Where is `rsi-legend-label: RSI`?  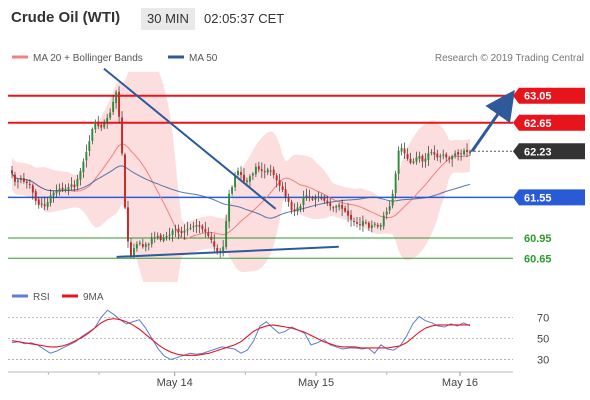
rsi-legend-label: RSI is located at coordinates (41, 297).